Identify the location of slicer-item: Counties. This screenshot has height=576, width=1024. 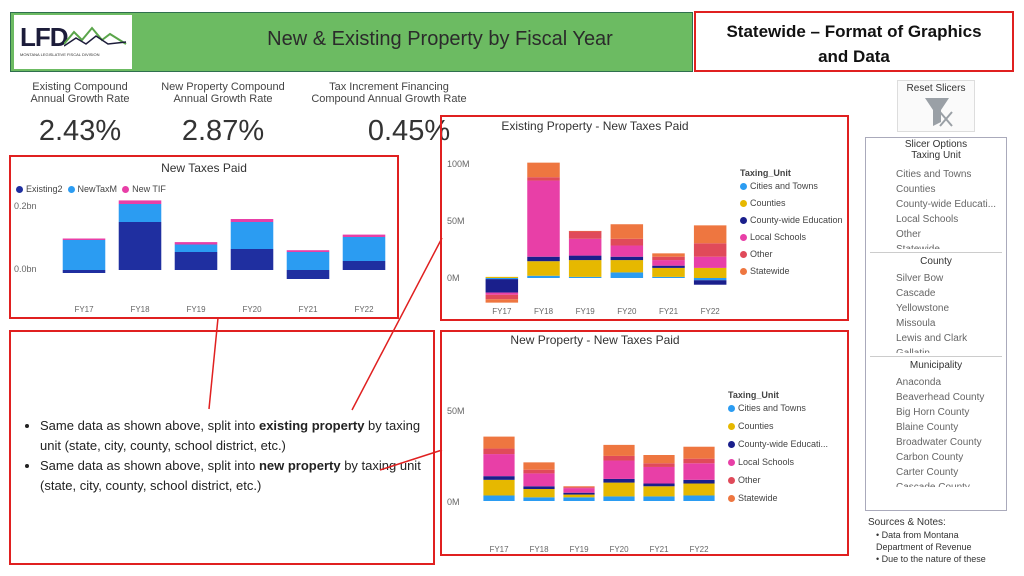
(916, 189).